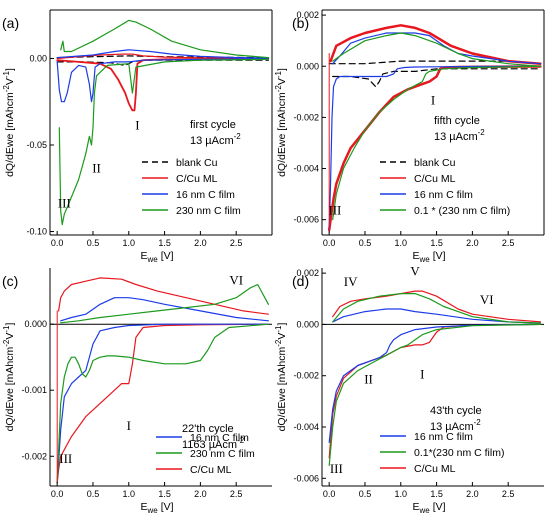  What do you see at coordinates (213, 125) in the screenshot?
I see `cycle-annotation-line: first cycle` at bounding box center [213, 125].